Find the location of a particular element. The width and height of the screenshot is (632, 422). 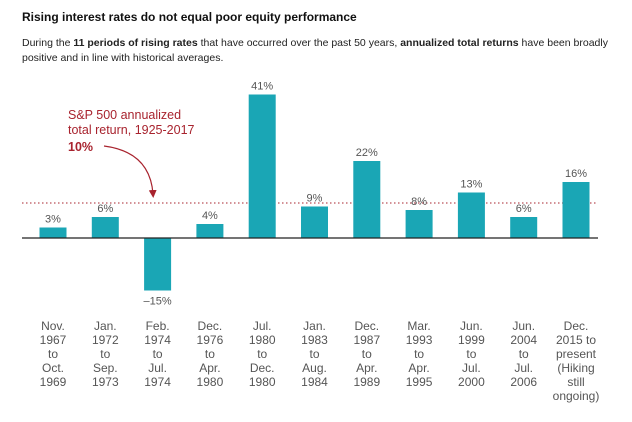

category-label-line: 1999 is located at coordinates (471, 340).